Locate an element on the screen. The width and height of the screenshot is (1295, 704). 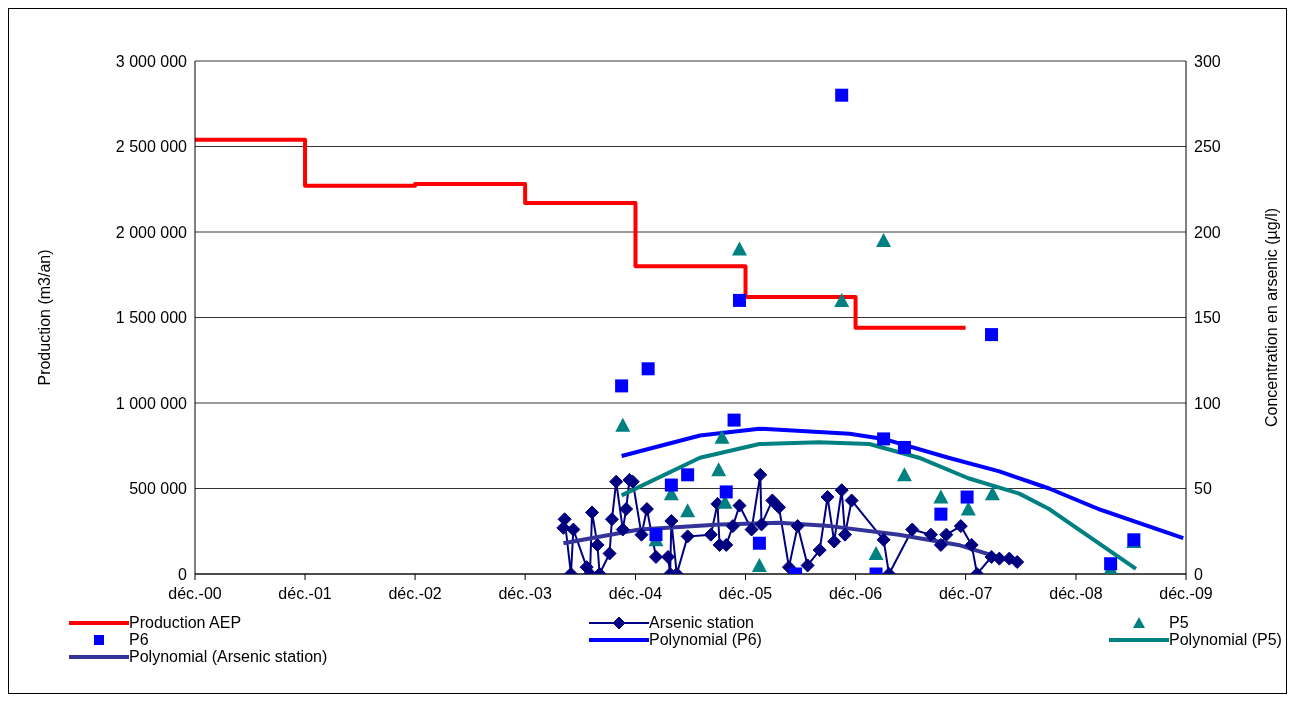
y2-tick-label: 250 is located at coordinates (1207, 147).